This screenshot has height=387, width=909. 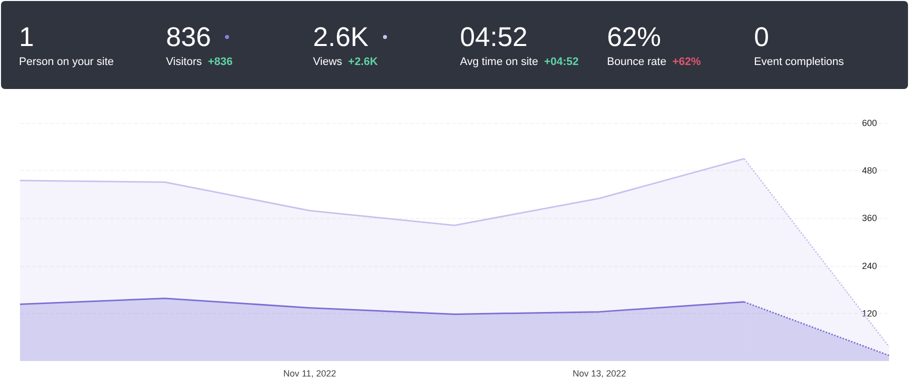 I want to click on x-tick-label: Nov 13, 2022, so click(x=599, y=373).